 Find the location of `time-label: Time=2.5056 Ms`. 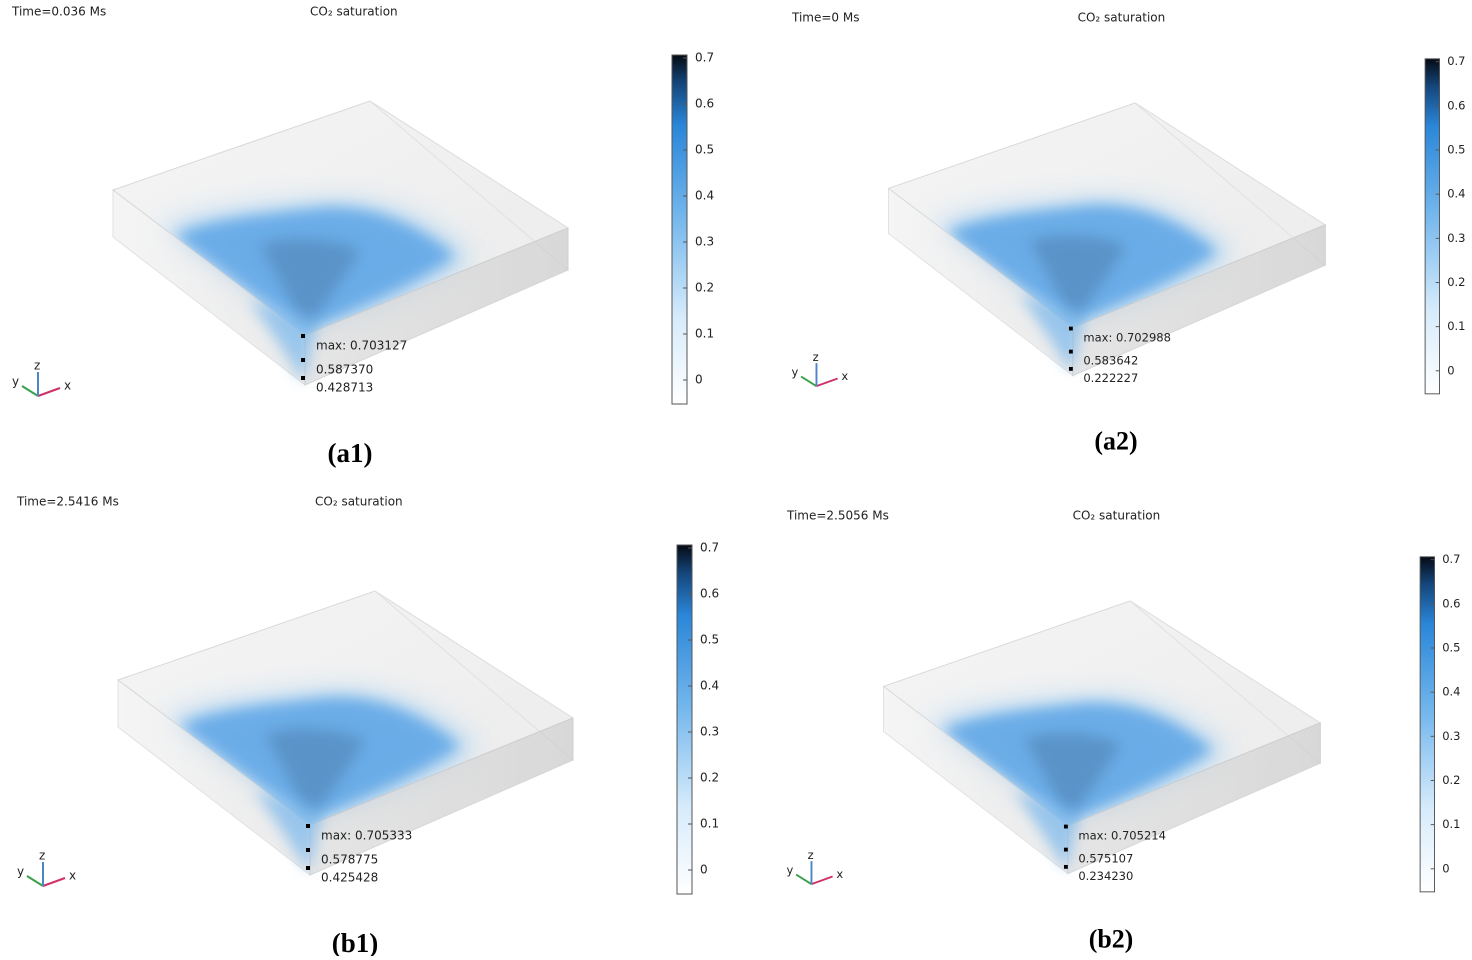

time-label: Time=2.5056 Ms is located at coordinates (837, 516).